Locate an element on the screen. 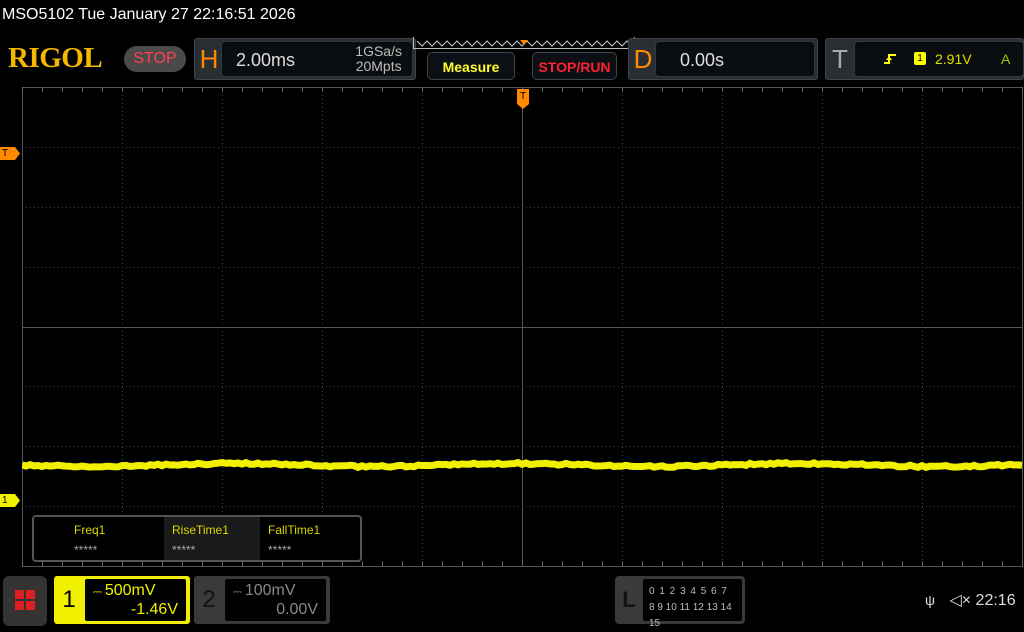 The height and width of the screenshot is (632, 1024). run-state-badge: STOP is located at coordinates (155, 59).